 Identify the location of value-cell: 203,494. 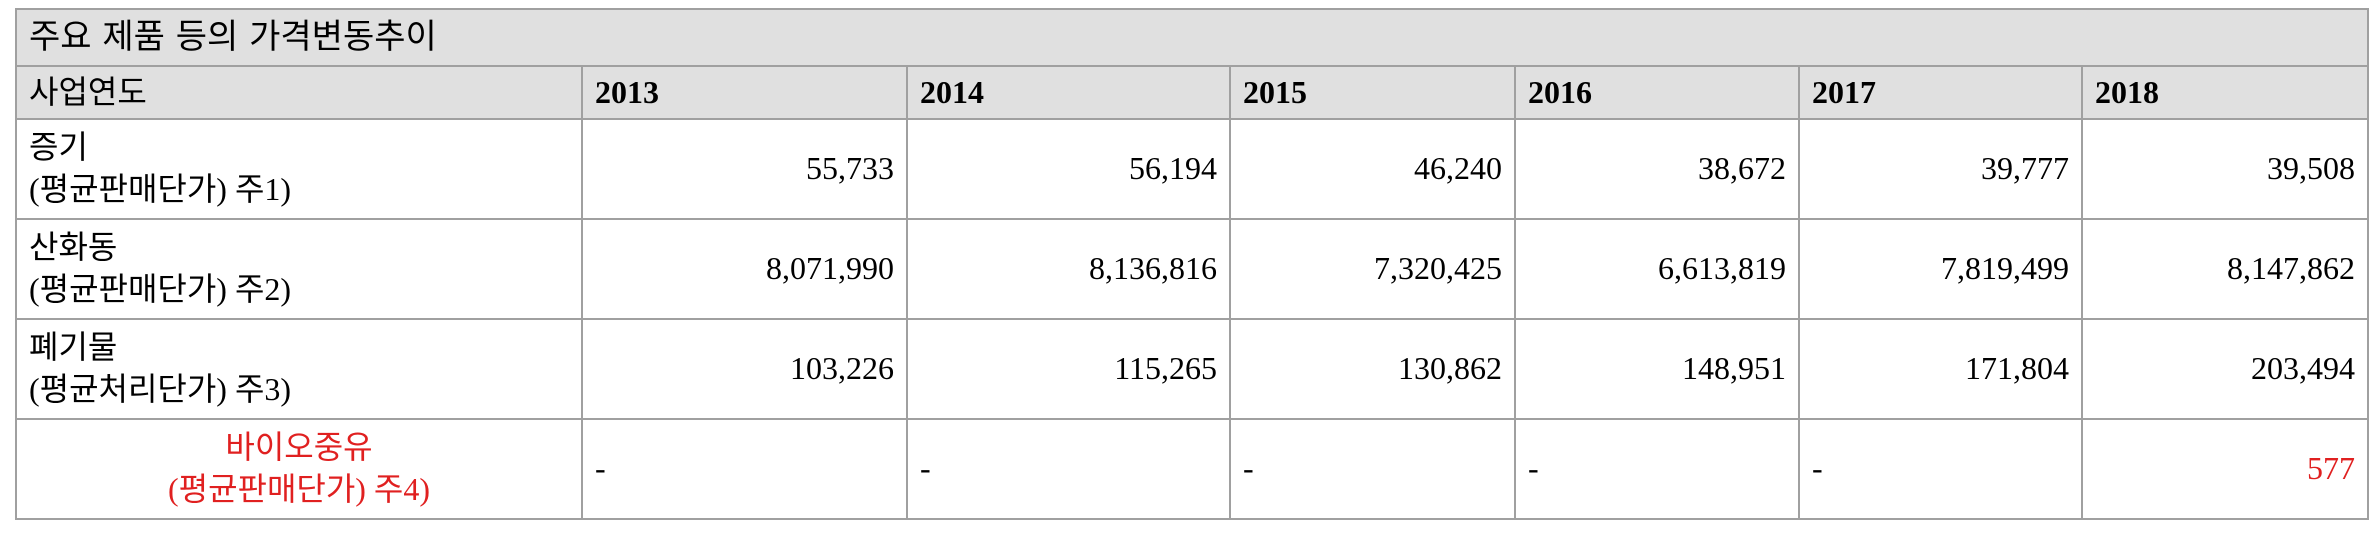
(2225, 369).